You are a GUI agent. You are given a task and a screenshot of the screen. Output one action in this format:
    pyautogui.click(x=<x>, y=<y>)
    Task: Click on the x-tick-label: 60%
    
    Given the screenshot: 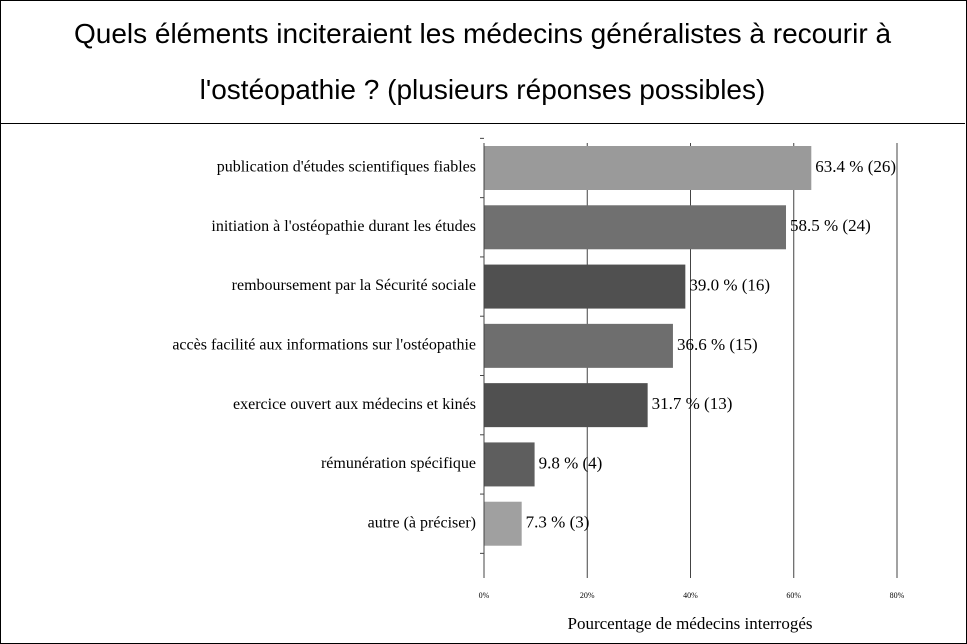 What is the action you would take?
    pyautogui.click(x=793, y=595)
    